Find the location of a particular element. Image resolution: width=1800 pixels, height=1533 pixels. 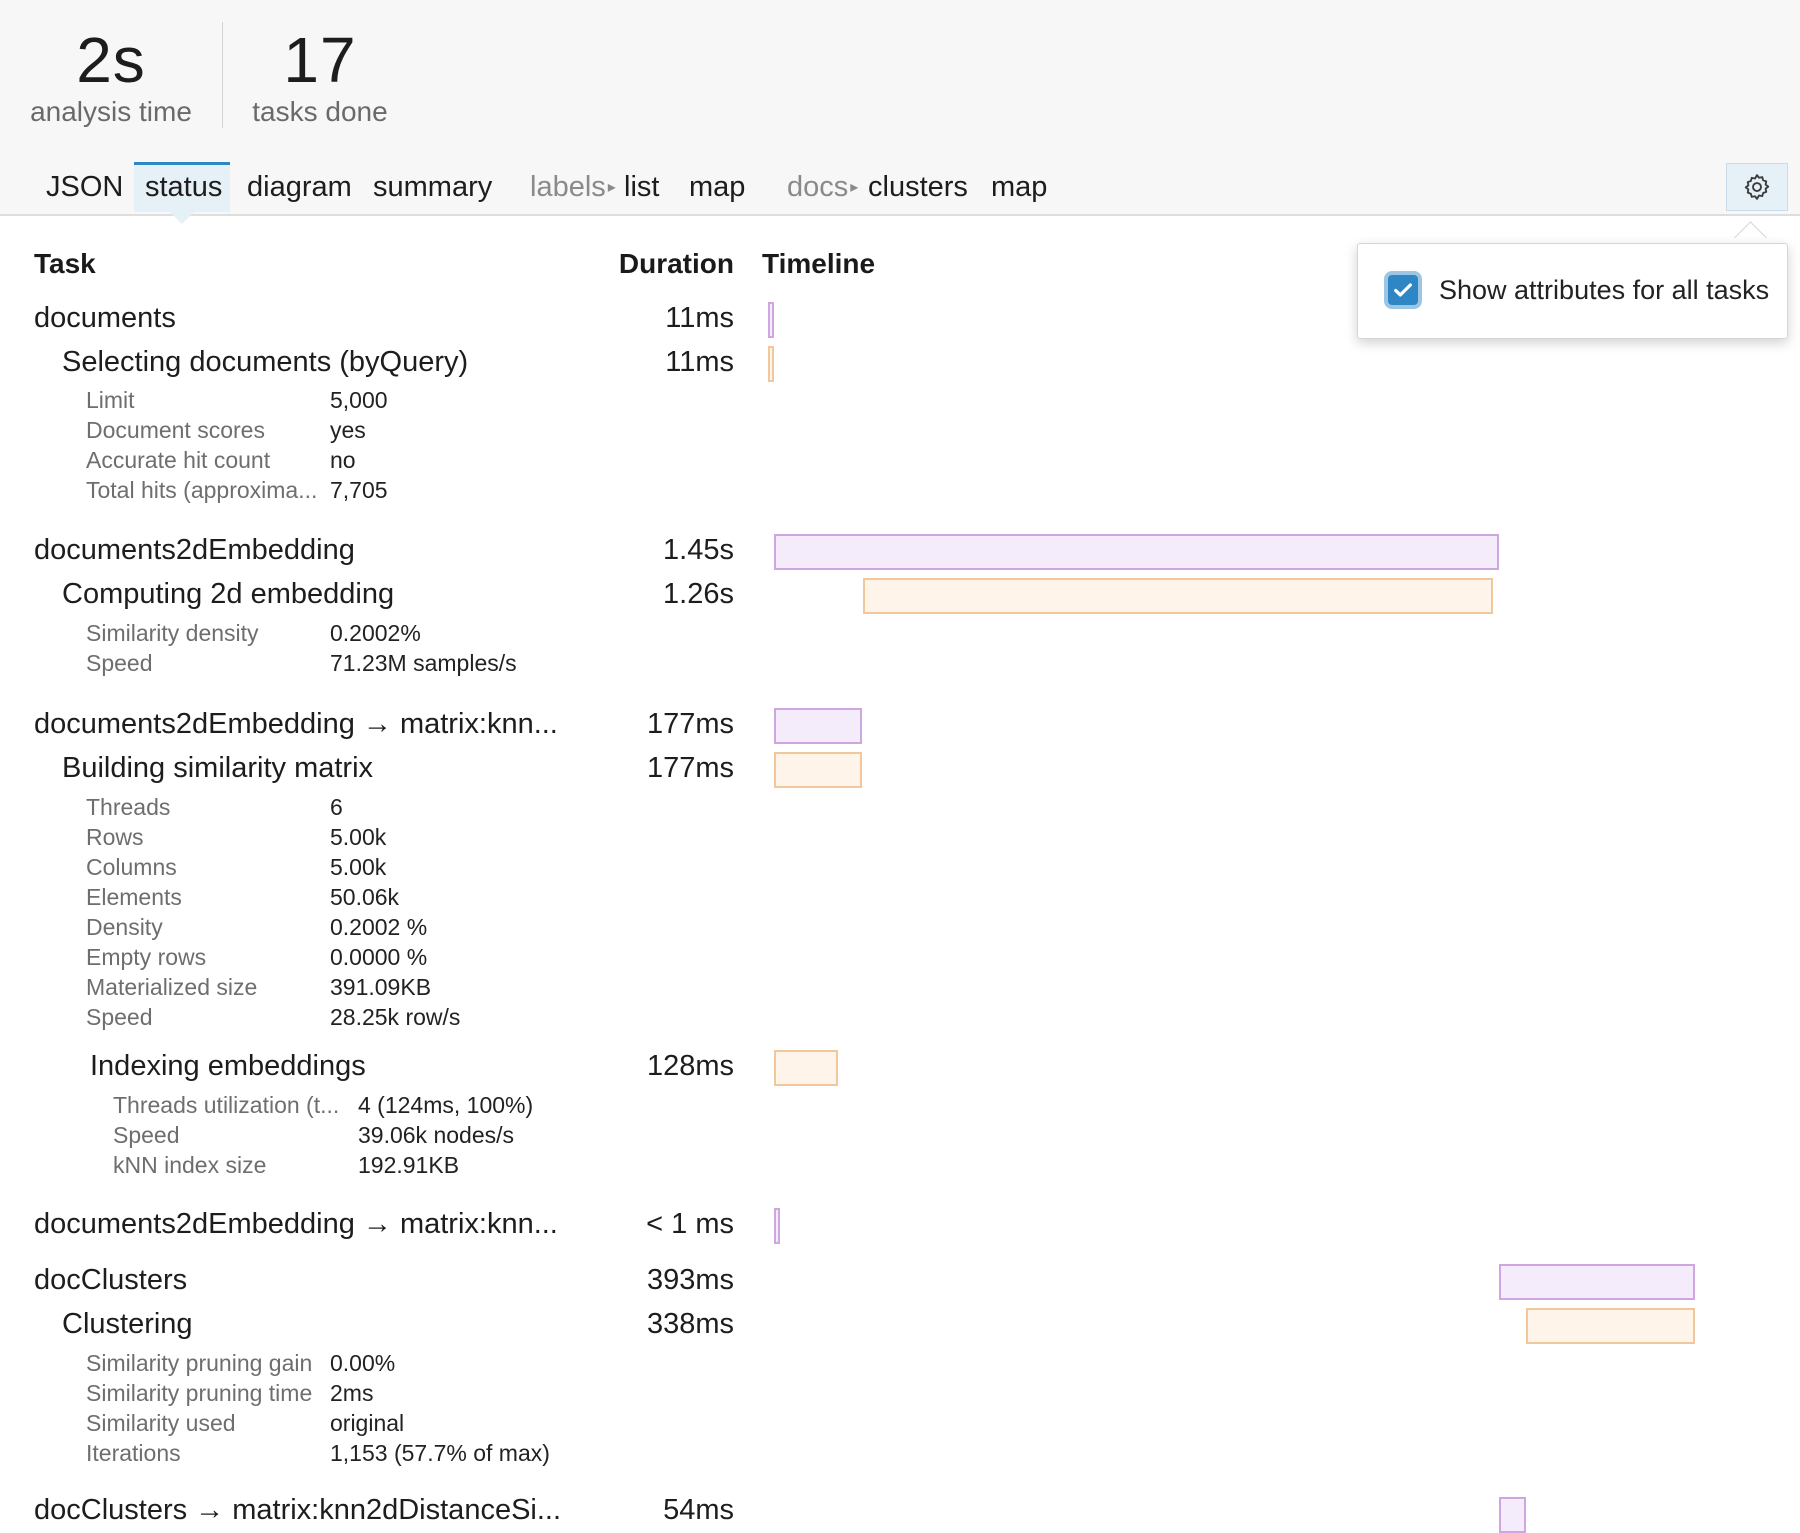

attribute-key: Similarity used is located at coordinates (161, 1423).